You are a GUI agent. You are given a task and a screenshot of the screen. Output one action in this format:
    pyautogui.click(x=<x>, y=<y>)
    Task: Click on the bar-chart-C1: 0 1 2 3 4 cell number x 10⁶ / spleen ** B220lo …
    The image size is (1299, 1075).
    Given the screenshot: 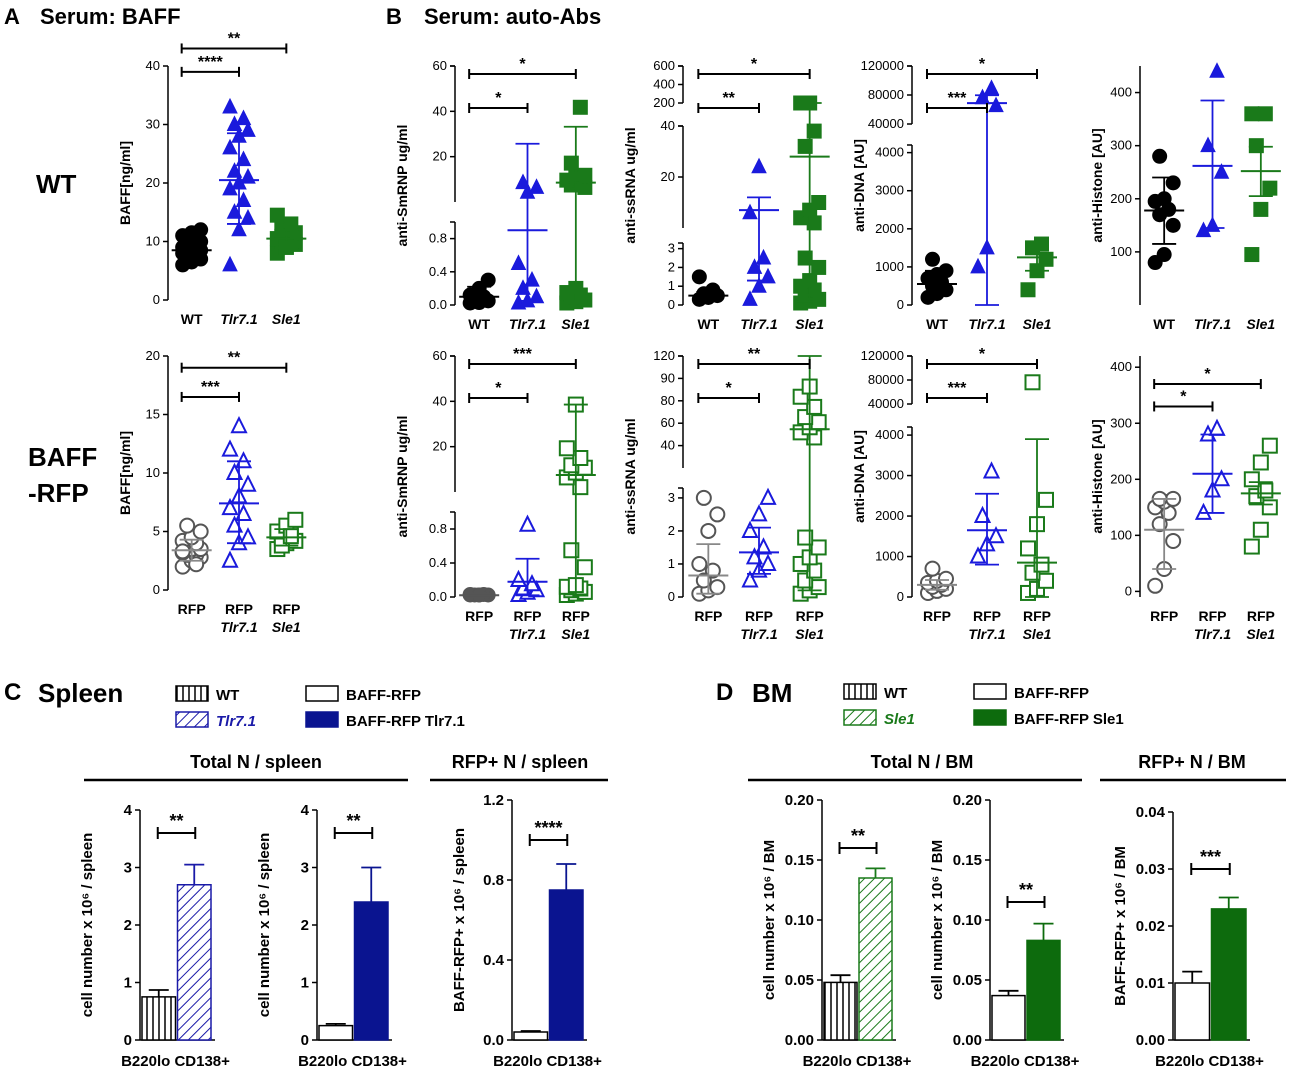 What is the action you would take?
    pyautogui.click(x=154, y=936)
    